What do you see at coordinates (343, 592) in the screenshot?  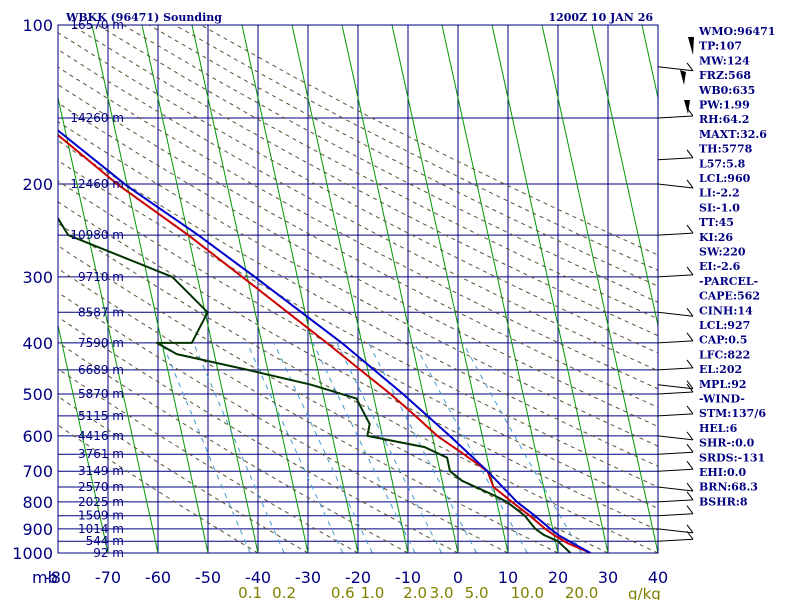 I see `mixing-ratio-label: 0.6` at bounding box center [343, 592].